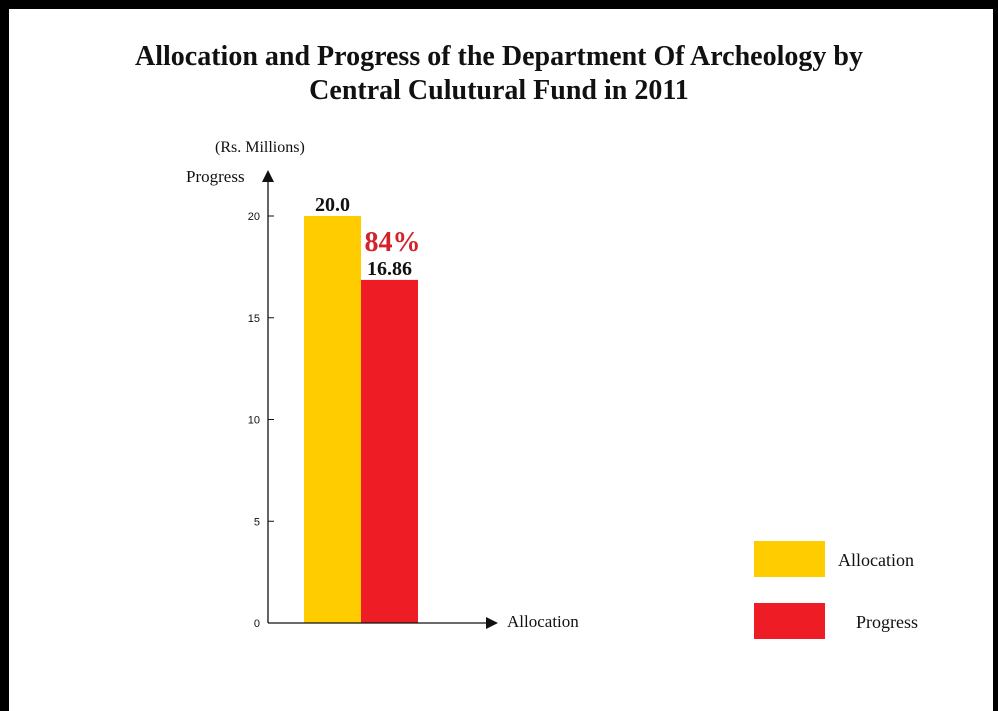  I want to click on y-tick-label: 20, so click(254, 217).